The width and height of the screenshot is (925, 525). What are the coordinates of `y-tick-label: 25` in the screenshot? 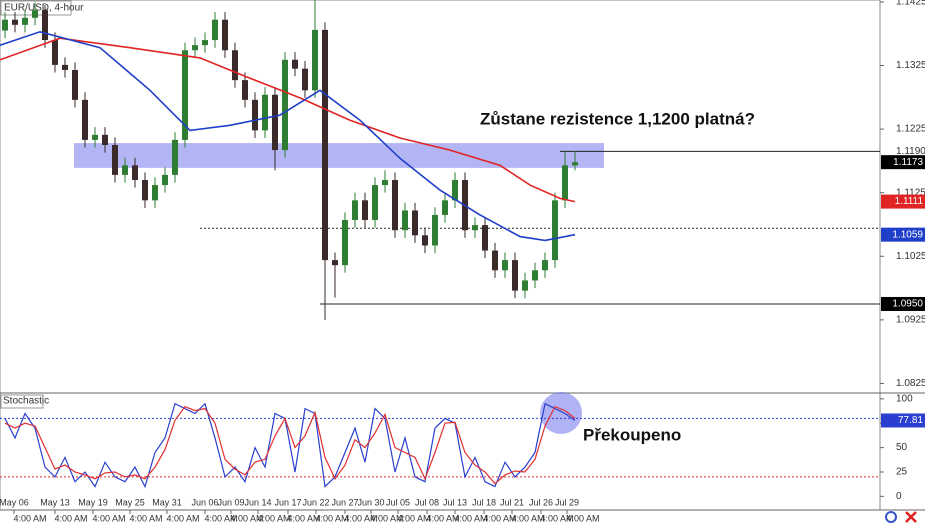 It's located at (902, 472).